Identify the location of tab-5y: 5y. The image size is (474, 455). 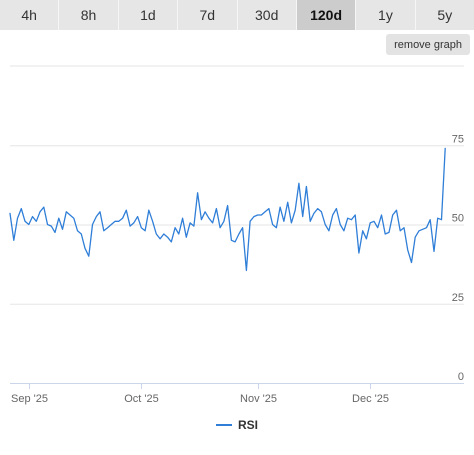
(444, 15).